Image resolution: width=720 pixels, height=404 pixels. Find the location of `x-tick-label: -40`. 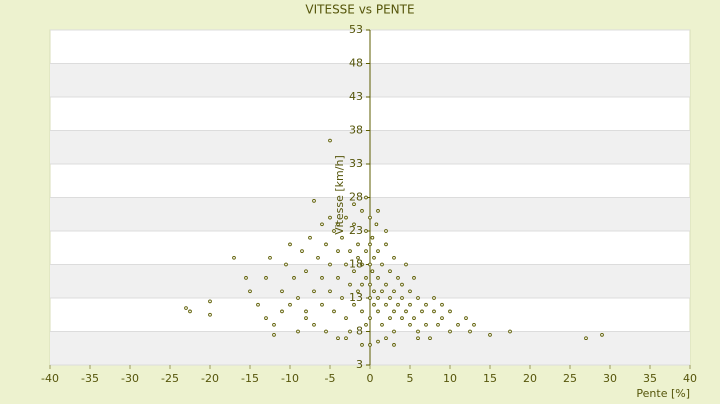

x-tick-label: -40 is located at coordinates (50, 378).